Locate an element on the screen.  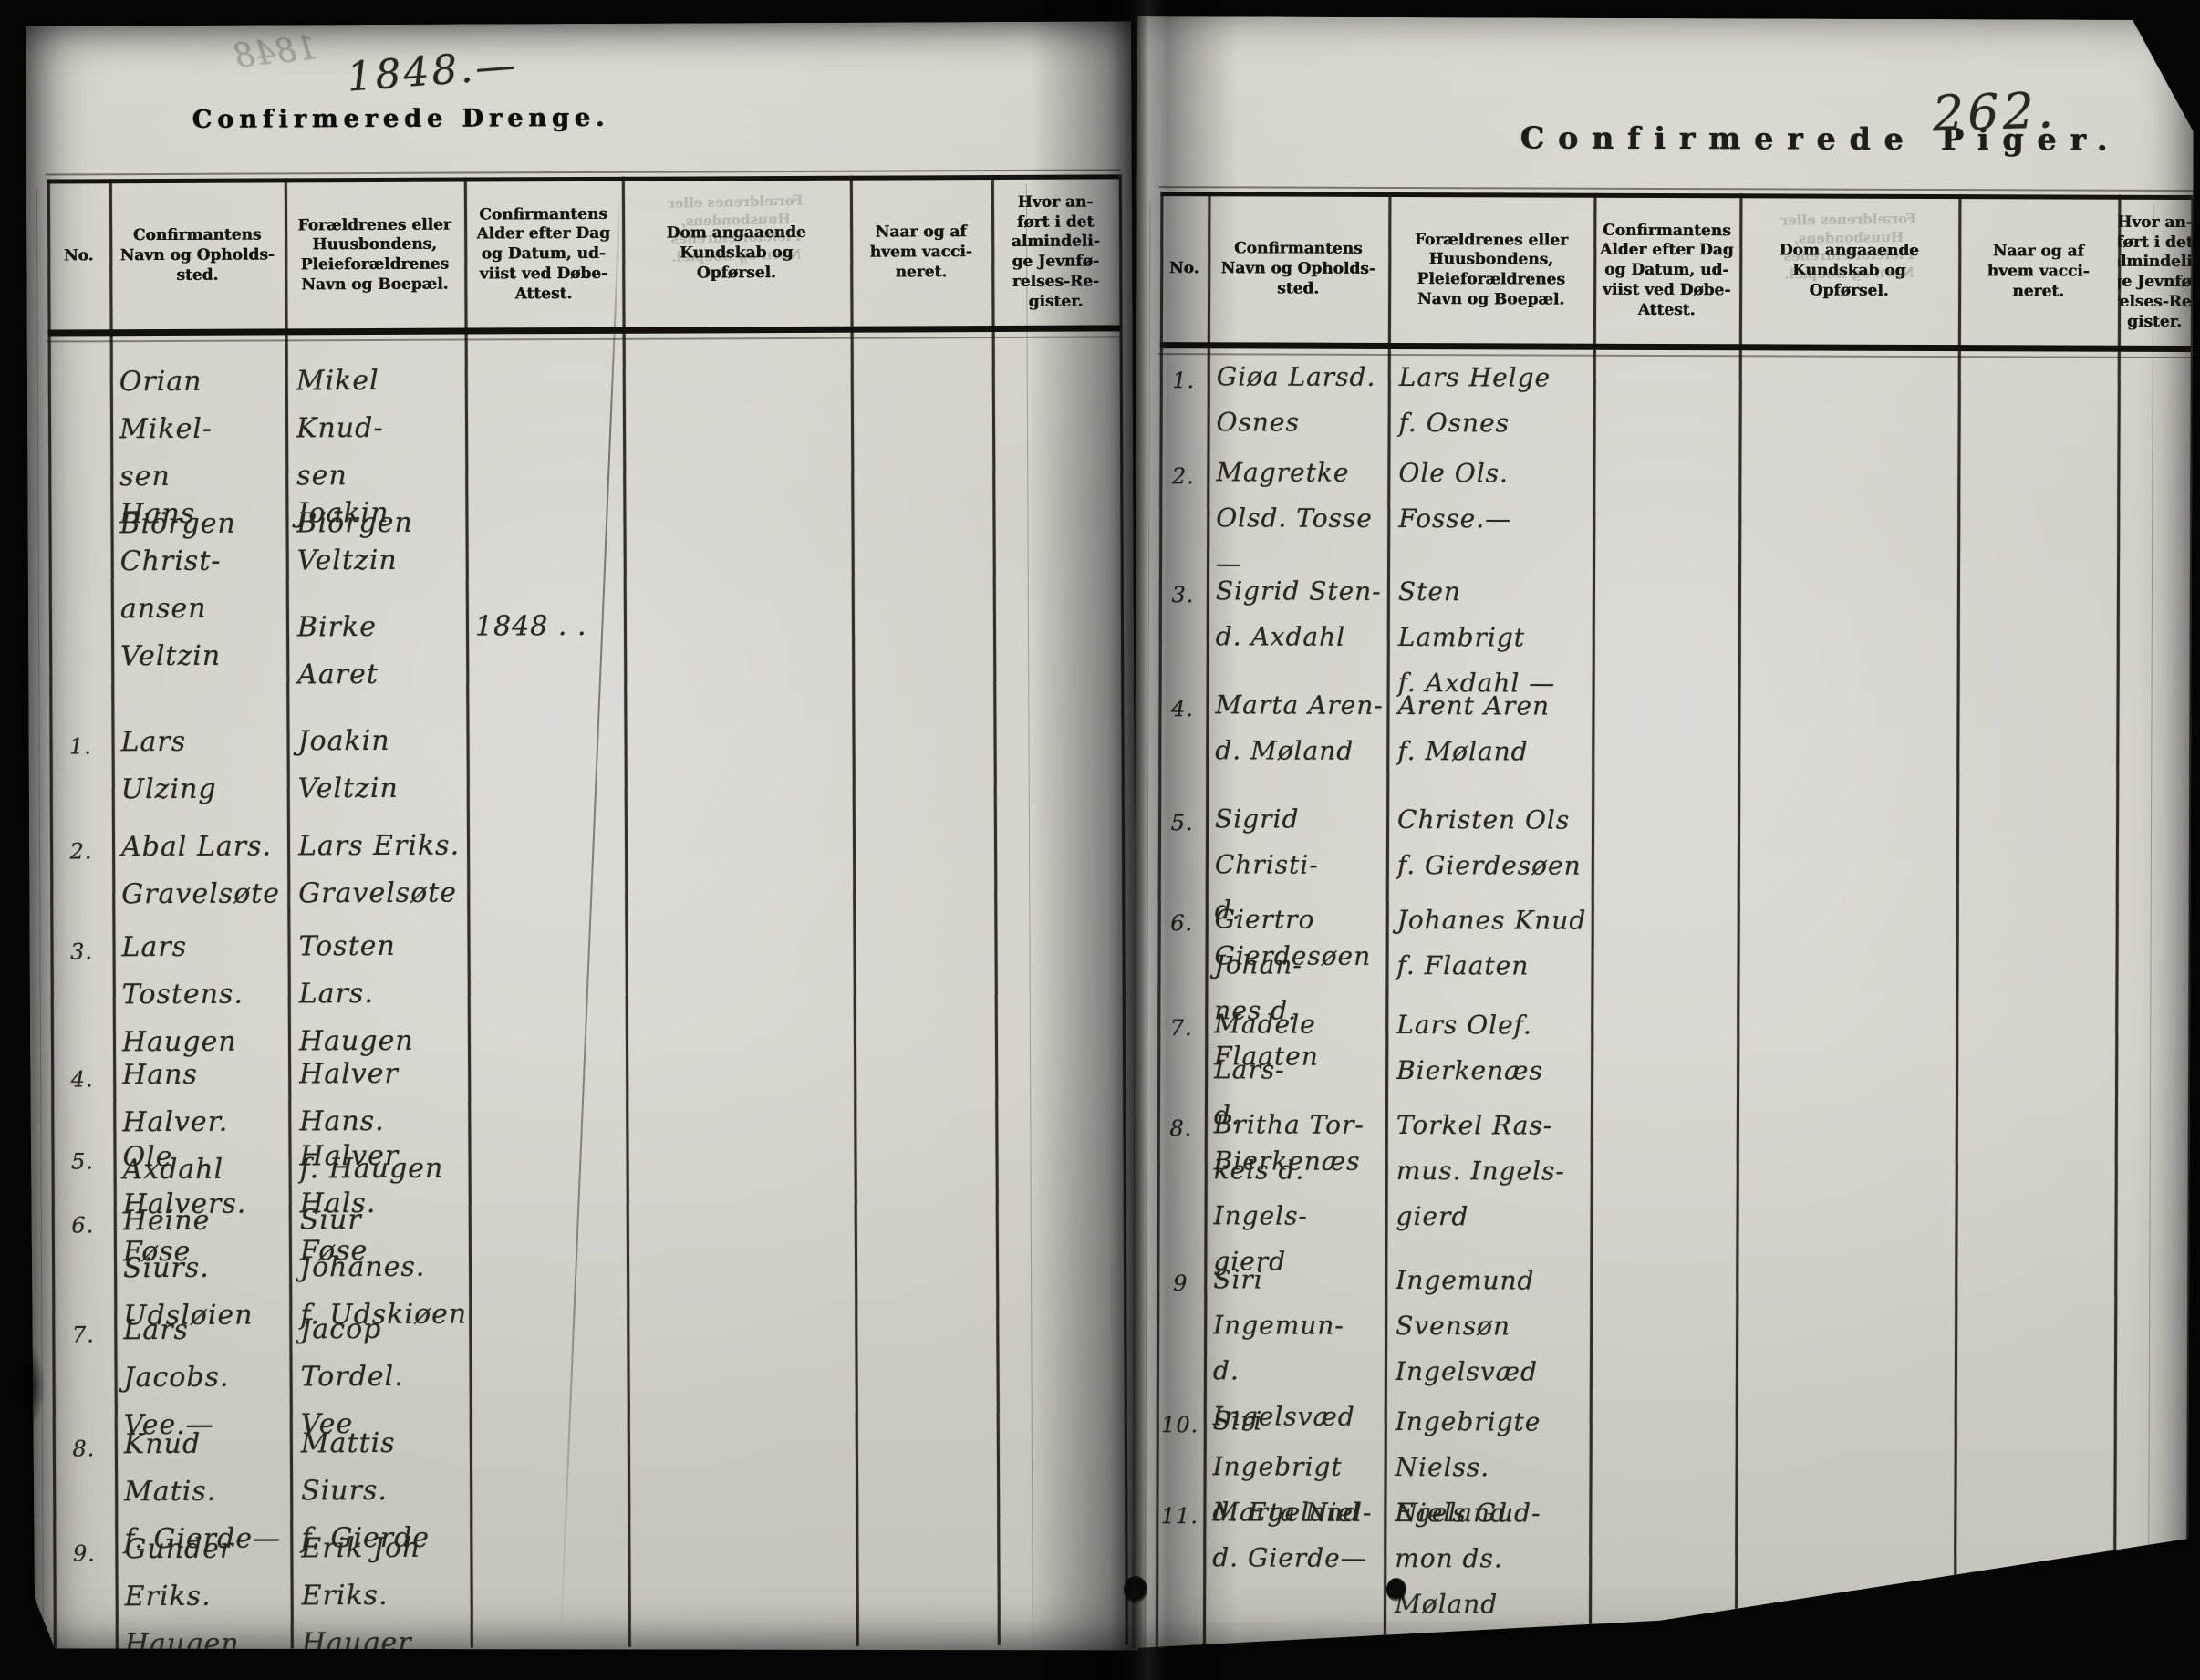
record-parents-name: Christen Ols f. Gierdesøen is located at coordinates (1489, 843).